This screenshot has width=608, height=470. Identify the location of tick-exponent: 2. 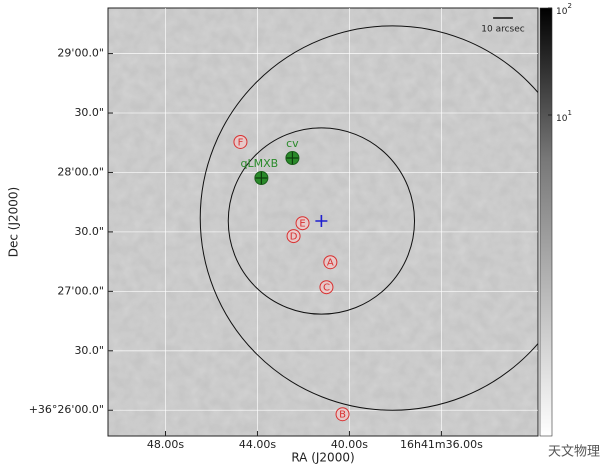
(569, 6).